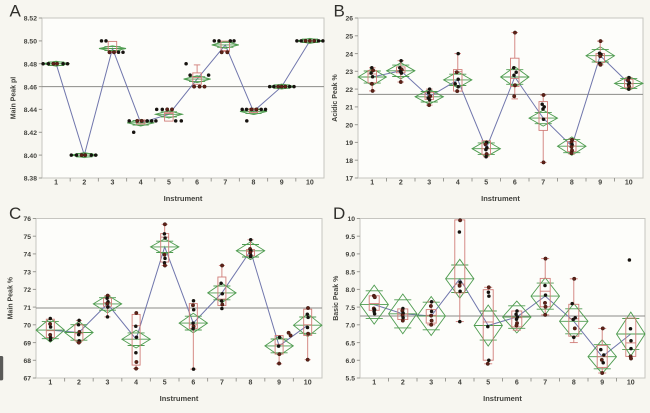 The width and height of the screenshot is (650, 413). Describe the element at coordinates (27, 326) in the screenshot. I see `svg-text: 70` at that location.